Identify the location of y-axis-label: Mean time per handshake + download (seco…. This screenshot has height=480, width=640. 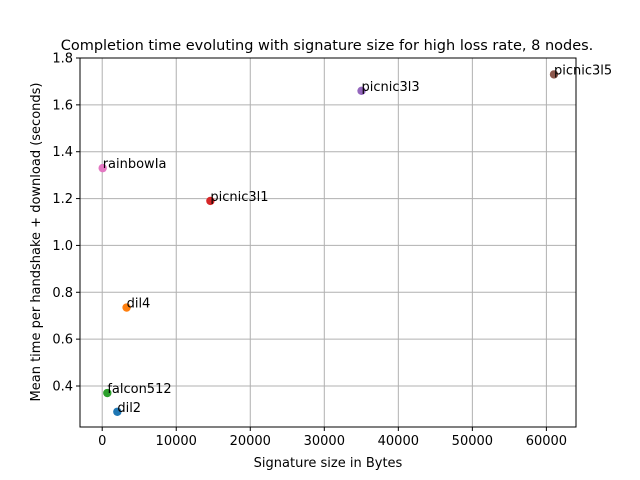
(36, 242).